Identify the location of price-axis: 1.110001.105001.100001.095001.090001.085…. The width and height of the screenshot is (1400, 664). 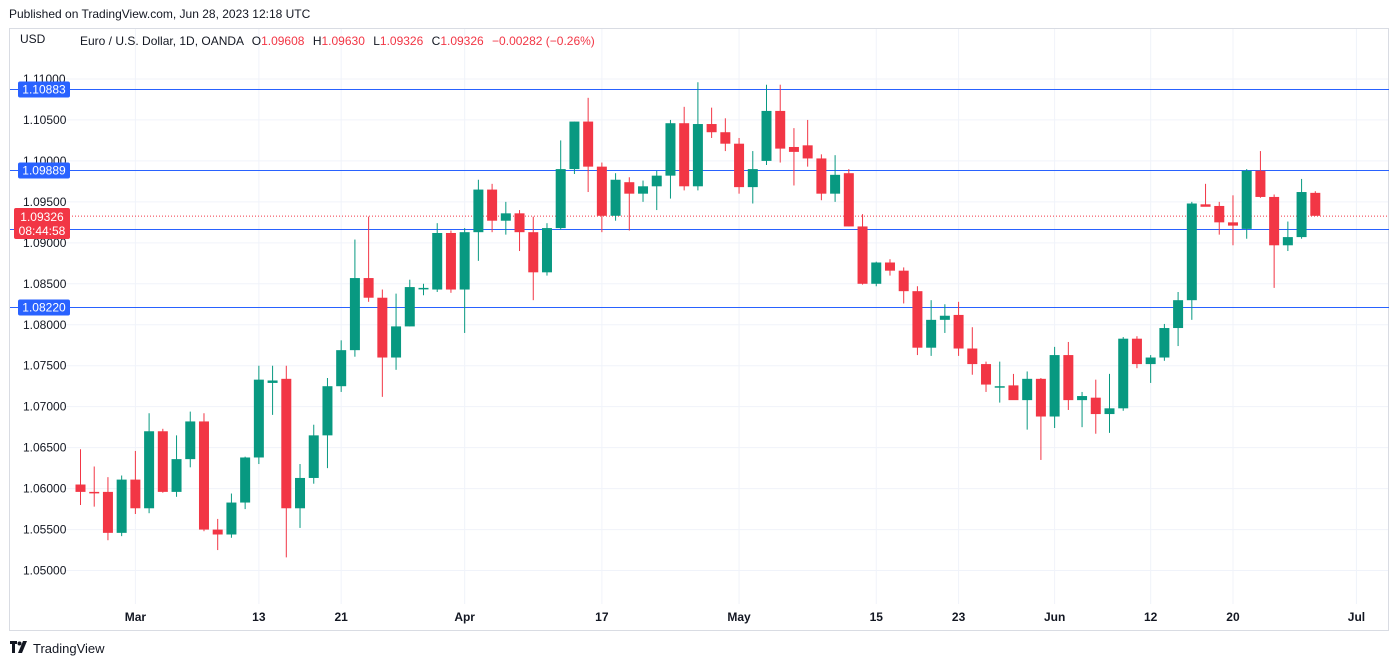
(45, 325).